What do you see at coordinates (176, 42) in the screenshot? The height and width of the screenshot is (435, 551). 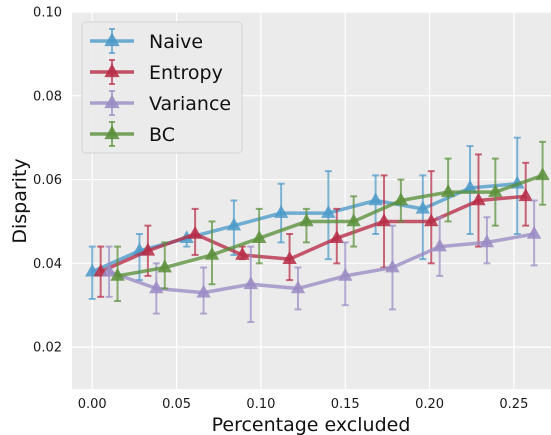 I see `legend-label-naive: Naive` at bounding box center [176, 42].